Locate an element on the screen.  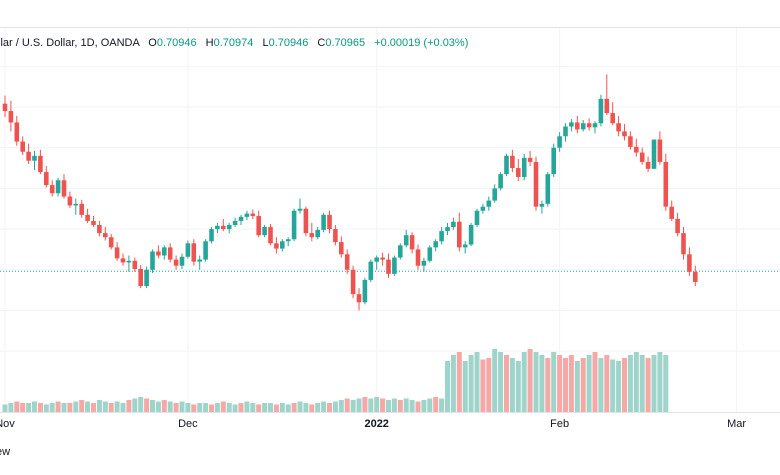
symbol-label: llar / U.S. Dollar, 1D, OANDA is located at coordinates (70, 43).